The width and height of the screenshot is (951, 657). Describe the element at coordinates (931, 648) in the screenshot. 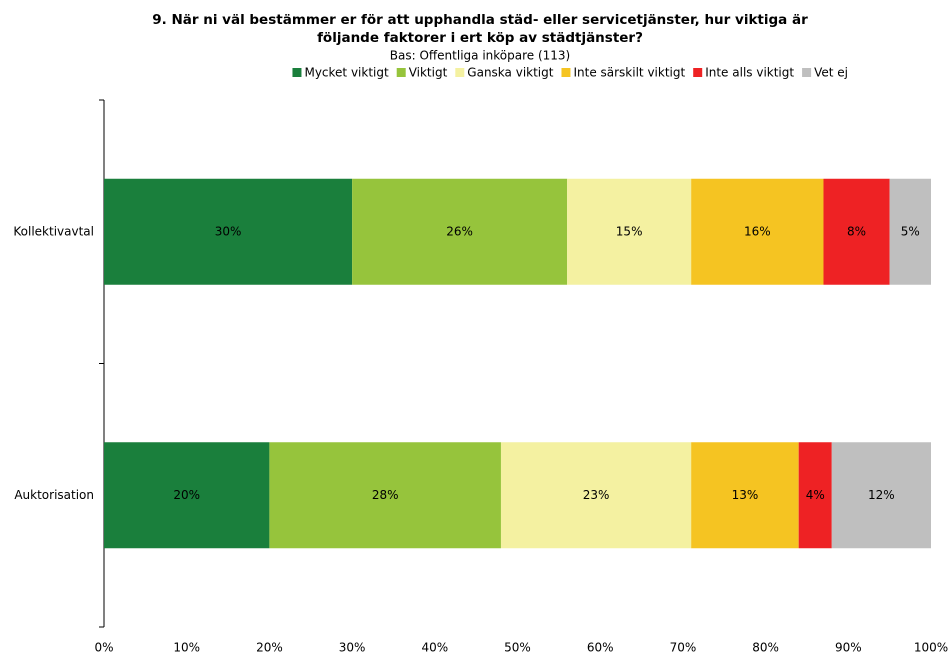

I see `x-tick-label: 100%` at that location.